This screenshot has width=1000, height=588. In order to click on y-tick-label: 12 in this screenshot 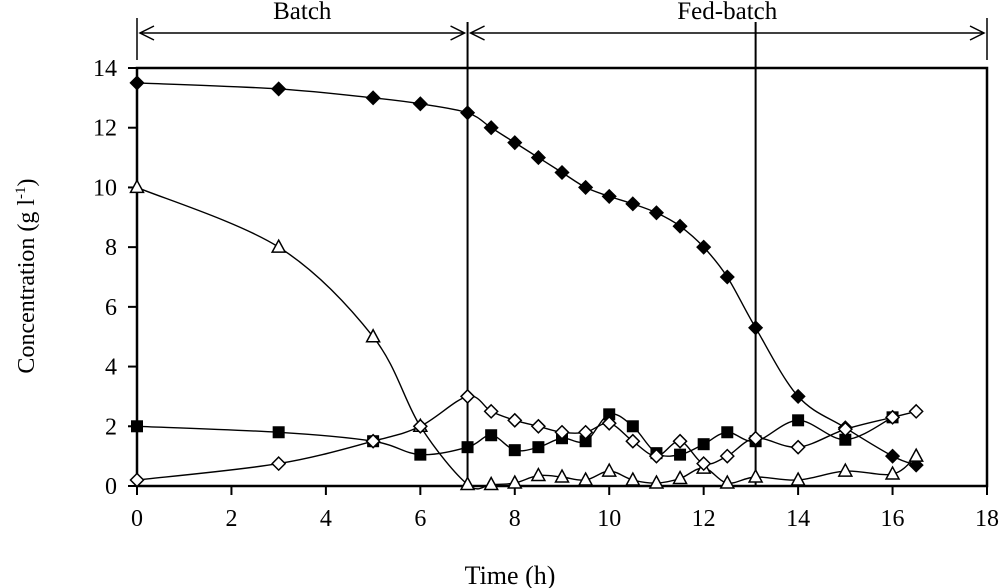, I will do `click(105, 129)`.